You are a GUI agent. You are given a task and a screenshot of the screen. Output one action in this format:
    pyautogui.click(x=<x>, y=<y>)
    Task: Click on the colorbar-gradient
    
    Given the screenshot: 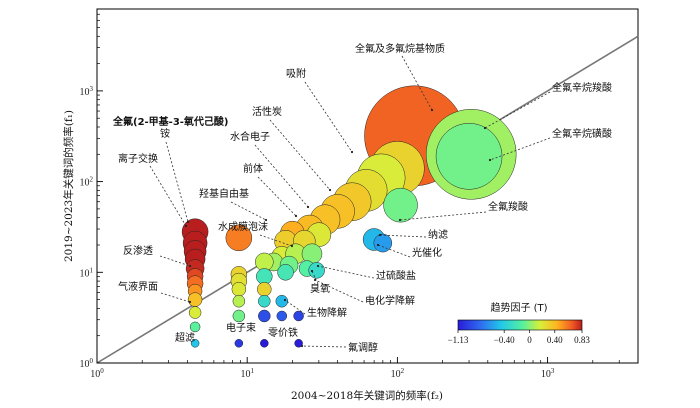 What is the action you would take?
    pyautogui.click(x=520, y=325)
    